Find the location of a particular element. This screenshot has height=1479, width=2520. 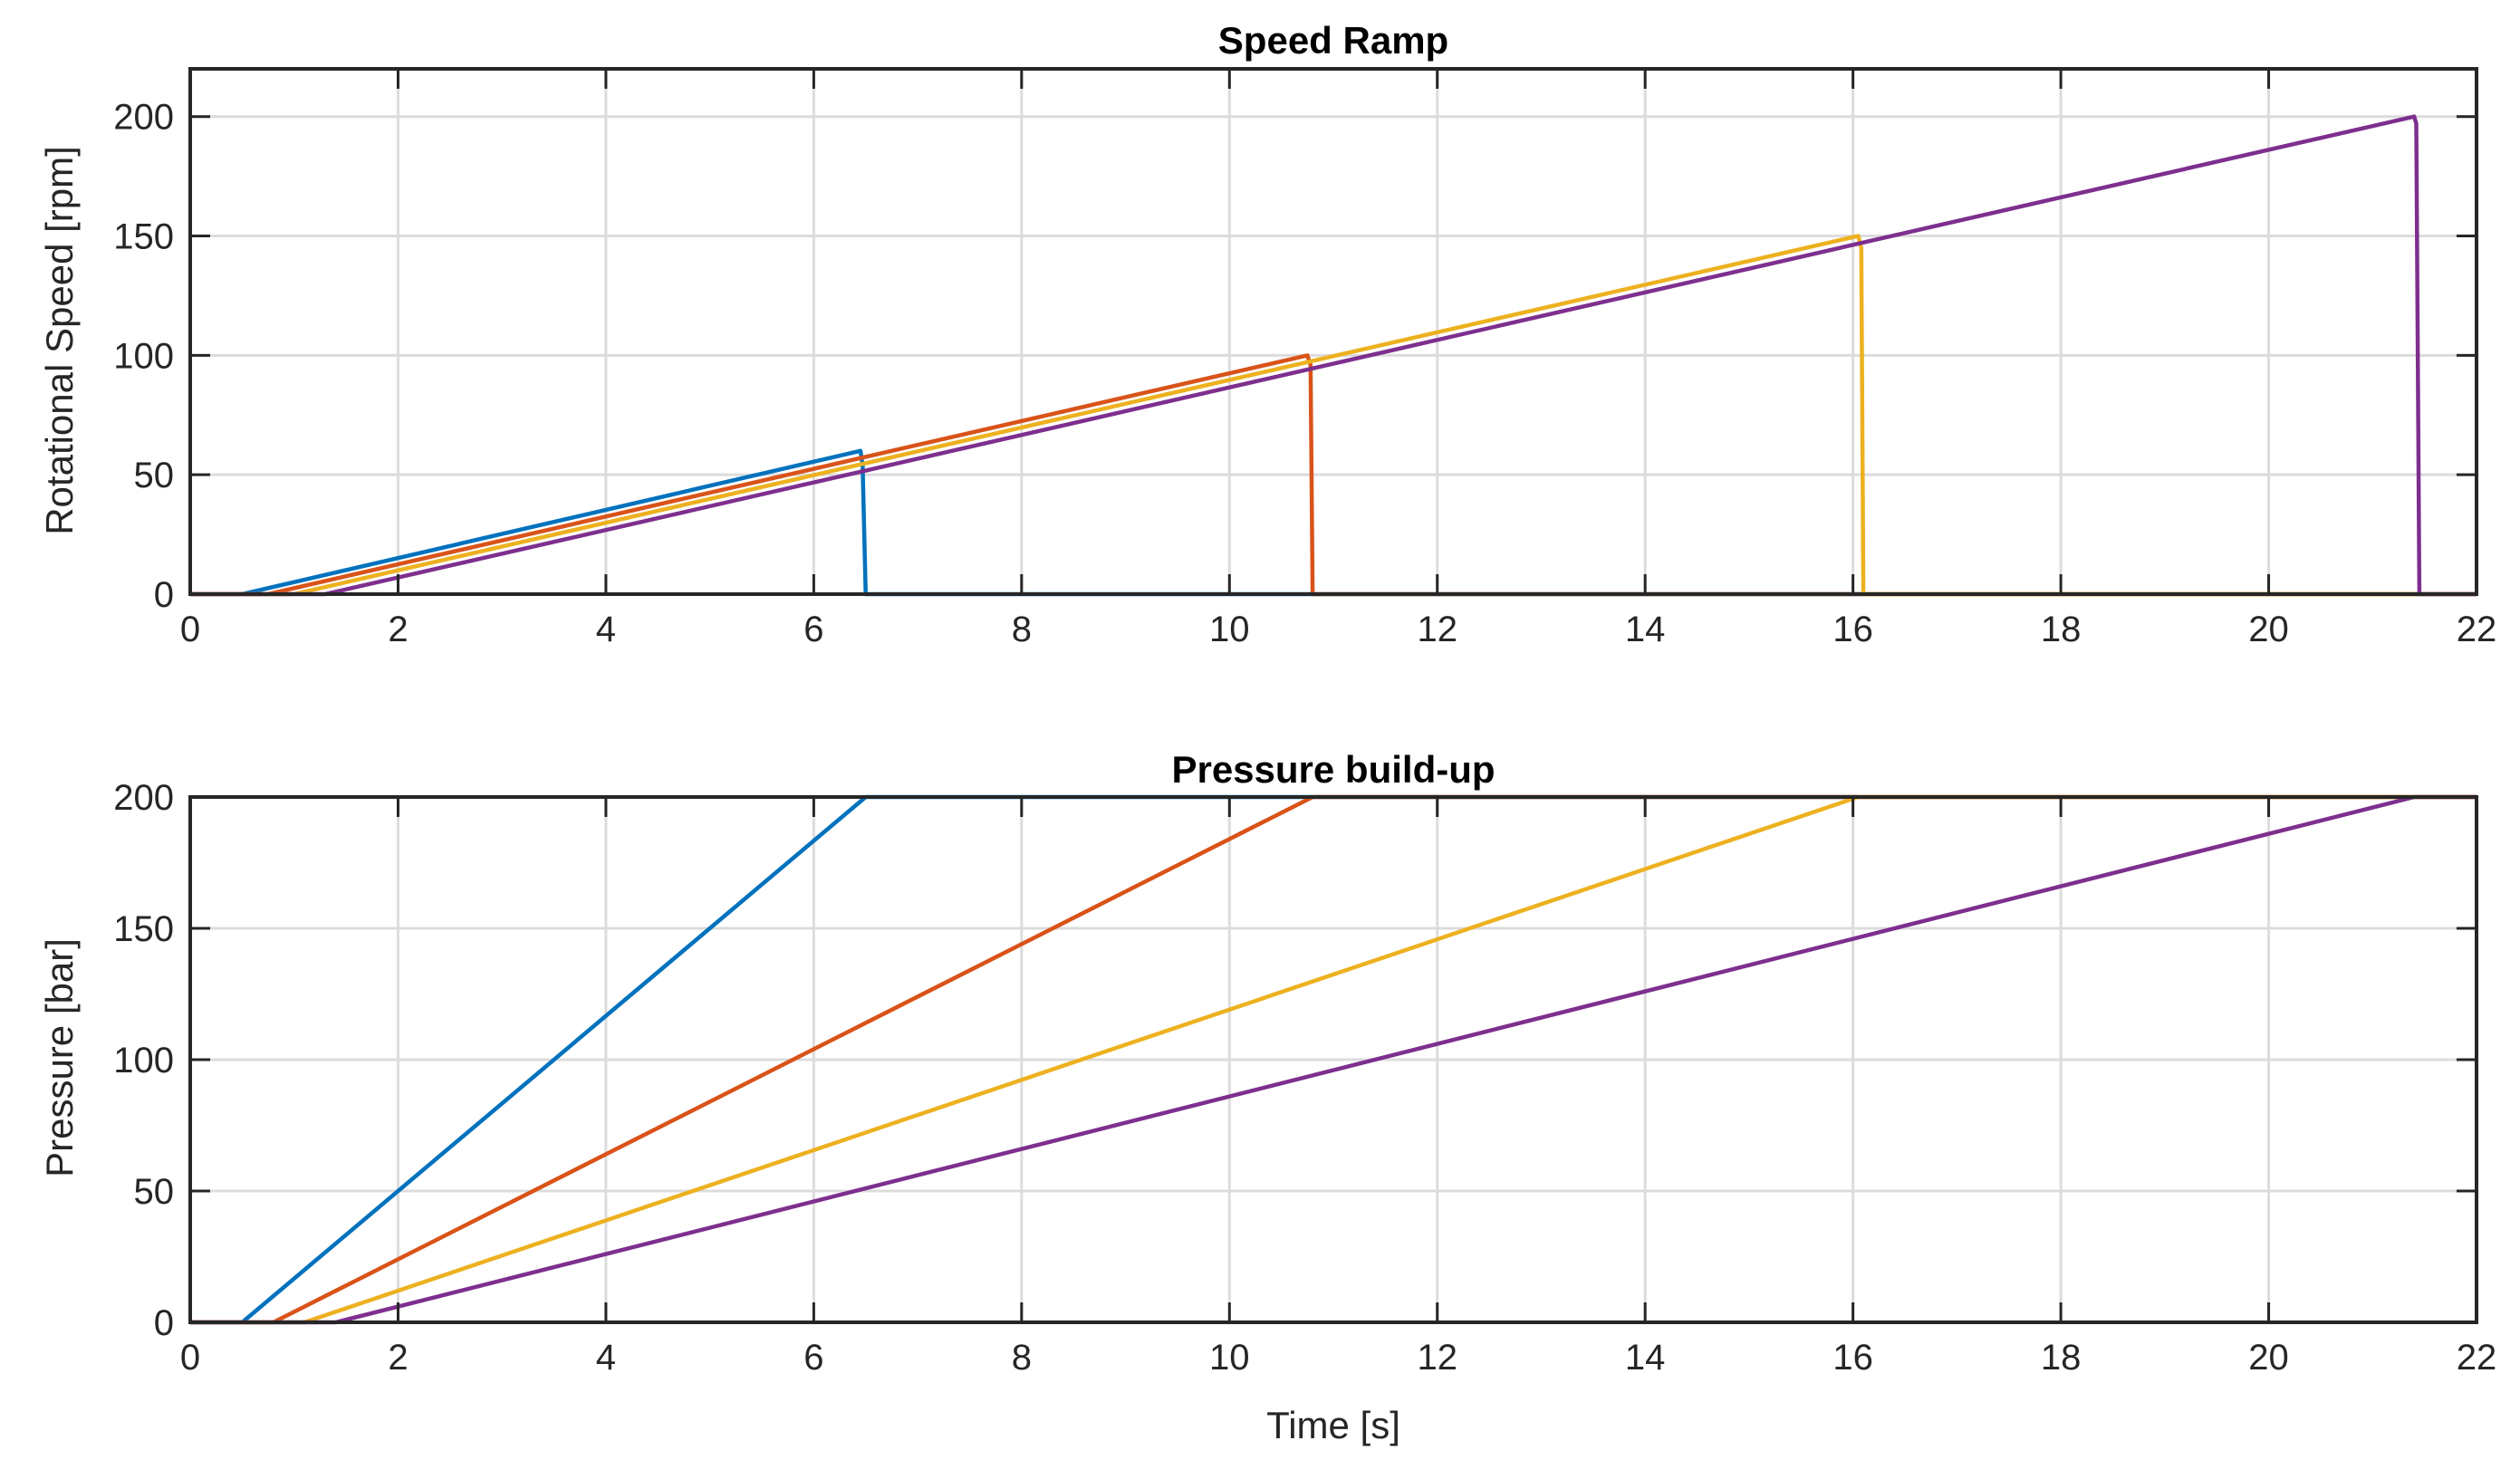

speed-ramp-ytick-label: 150 is located at coordinates (143, 237).